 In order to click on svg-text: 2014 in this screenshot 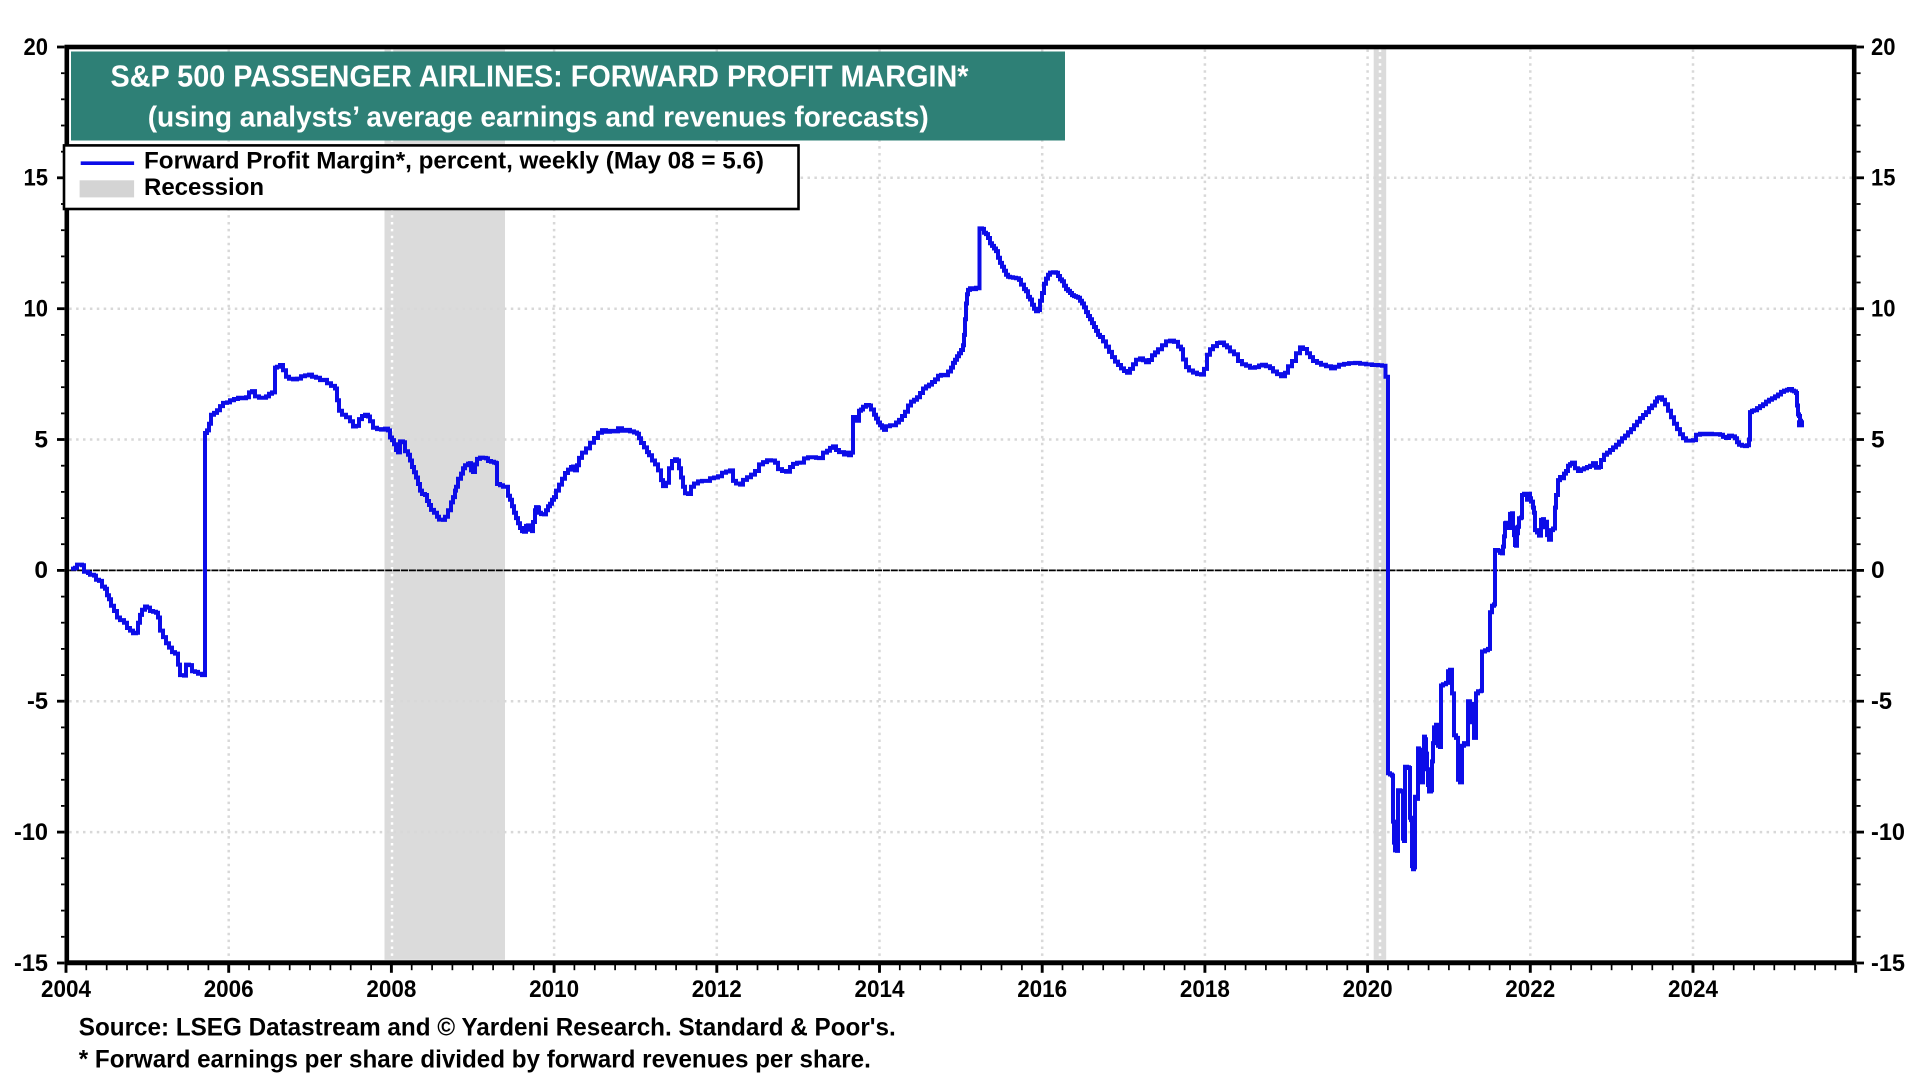, I will do `click(880, 989)`.